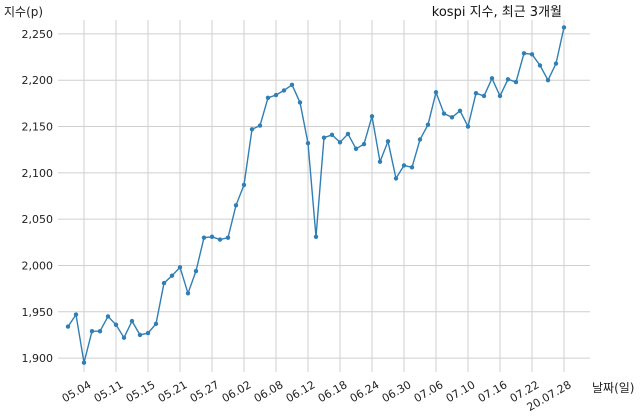 The height and width of the screenshot is (418, 640). I want to click on x-tick-label: 07.16, so click(493, 391).